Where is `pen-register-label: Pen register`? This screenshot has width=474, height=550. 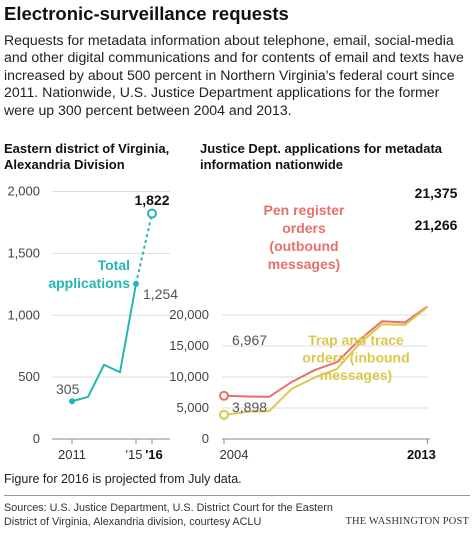 pen-register-label: Pen register is located at coordinates (304, 210).